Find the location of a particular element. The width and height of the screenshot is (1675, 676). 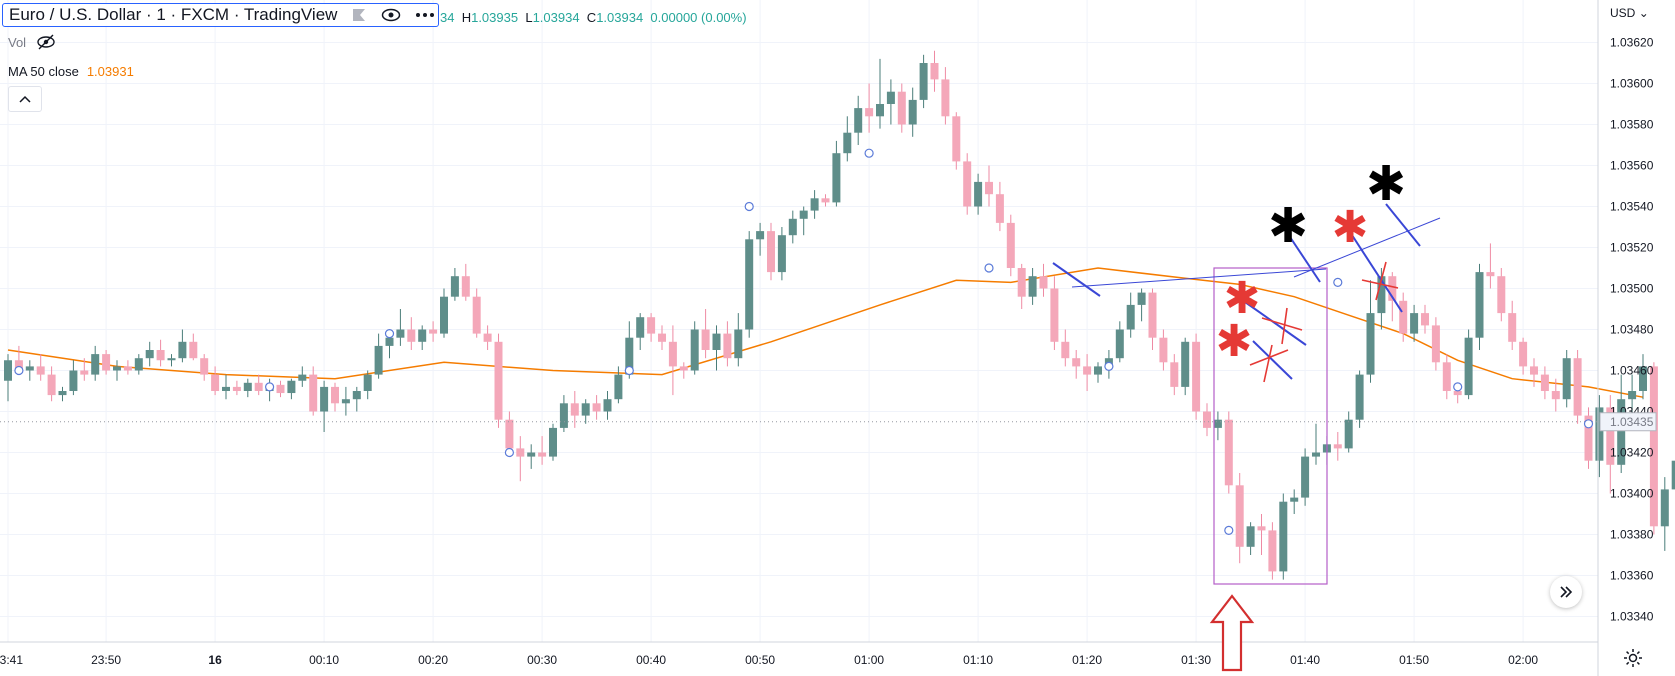

ohlc-change: 0.00000 (0.00%) is located at coordinates (698, 17).